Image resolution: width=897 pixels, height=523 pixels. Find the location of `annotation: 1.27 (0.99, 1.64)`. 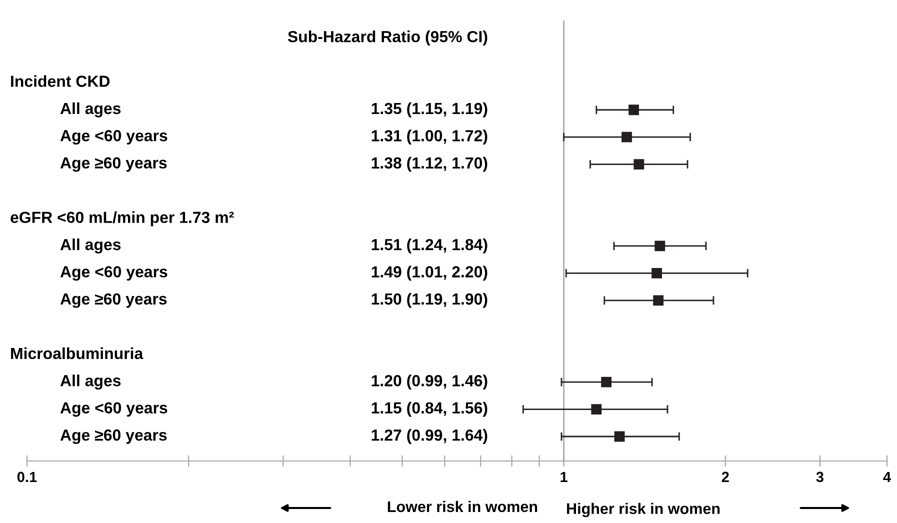

annotation: 1.27 (0.99, 1.64) is located at coordinates (430, 436).